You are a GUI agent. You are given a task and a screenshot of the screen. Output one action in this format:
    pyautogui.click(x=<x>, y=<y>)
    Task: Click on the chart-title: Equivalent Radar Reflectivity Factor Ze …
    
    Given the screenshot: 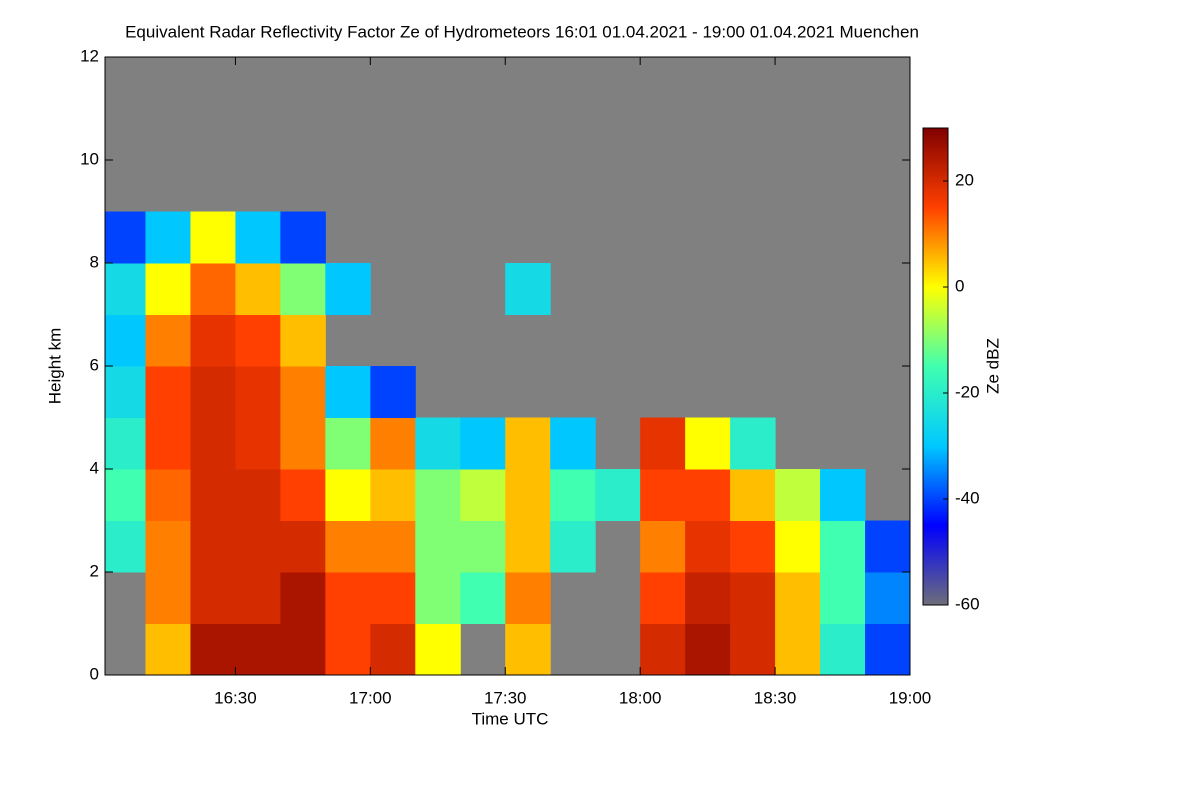 What is the action you would take?
    pyautogui.click(x=522, y=31)
    